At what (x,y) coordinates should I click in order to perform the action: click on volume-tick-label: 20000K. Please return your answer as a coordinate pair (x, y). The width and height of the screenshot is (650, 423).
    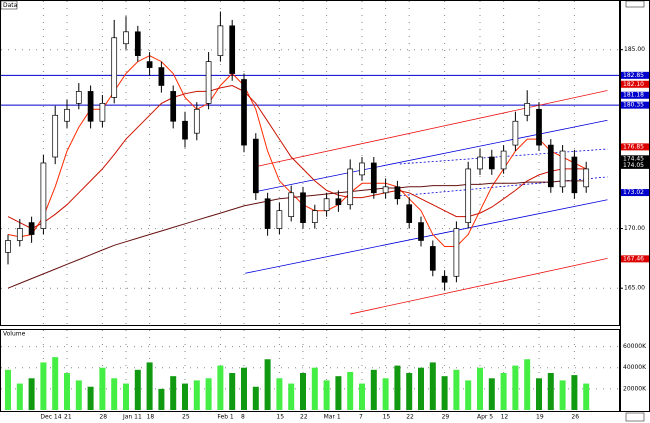
    Looking at the image, I should click on (635, 388).